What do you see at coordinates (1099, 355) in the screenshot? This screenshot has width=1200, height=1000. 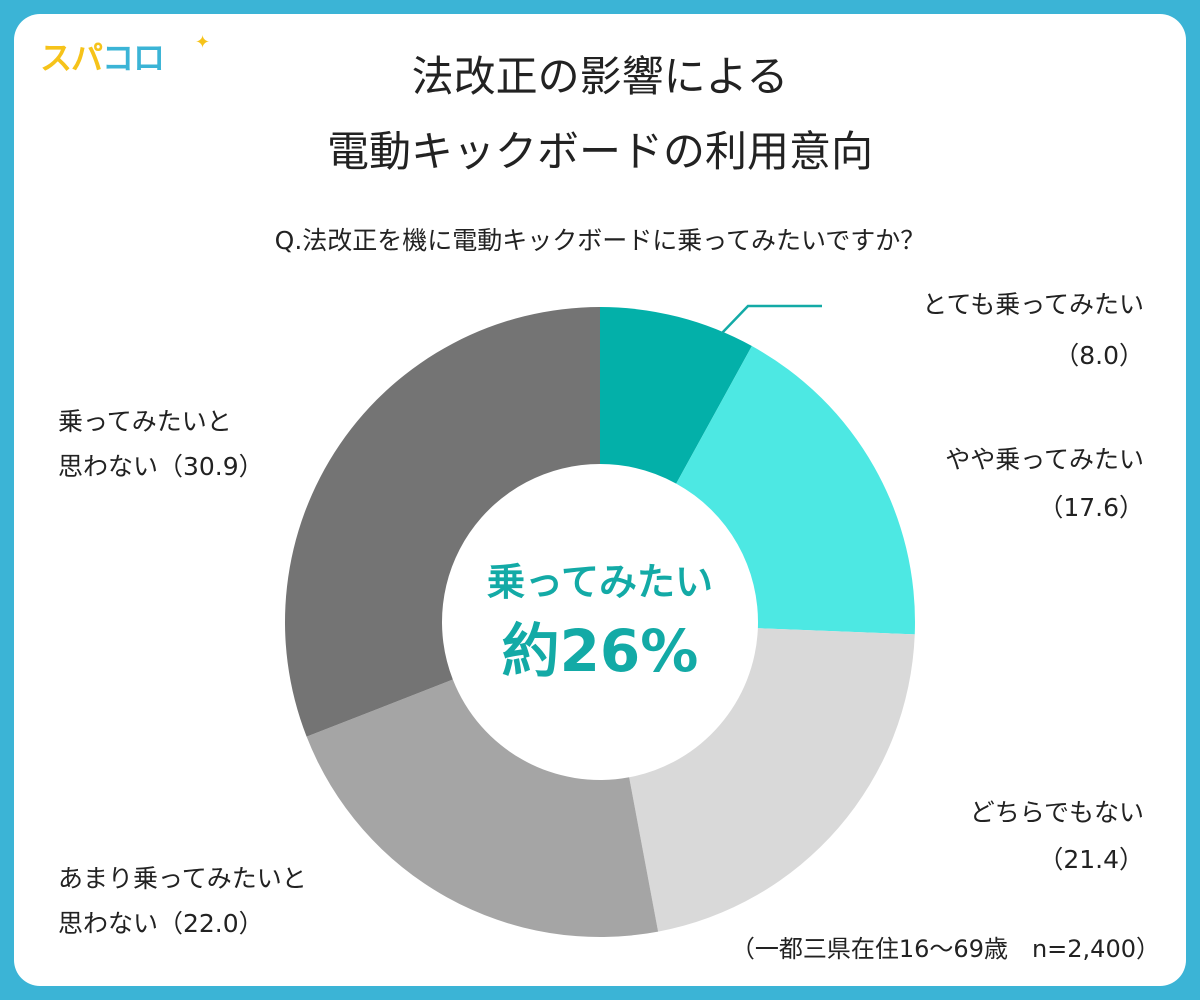 I see `label-very-want-value: （8.0）` at bounding box center [1099, 355].